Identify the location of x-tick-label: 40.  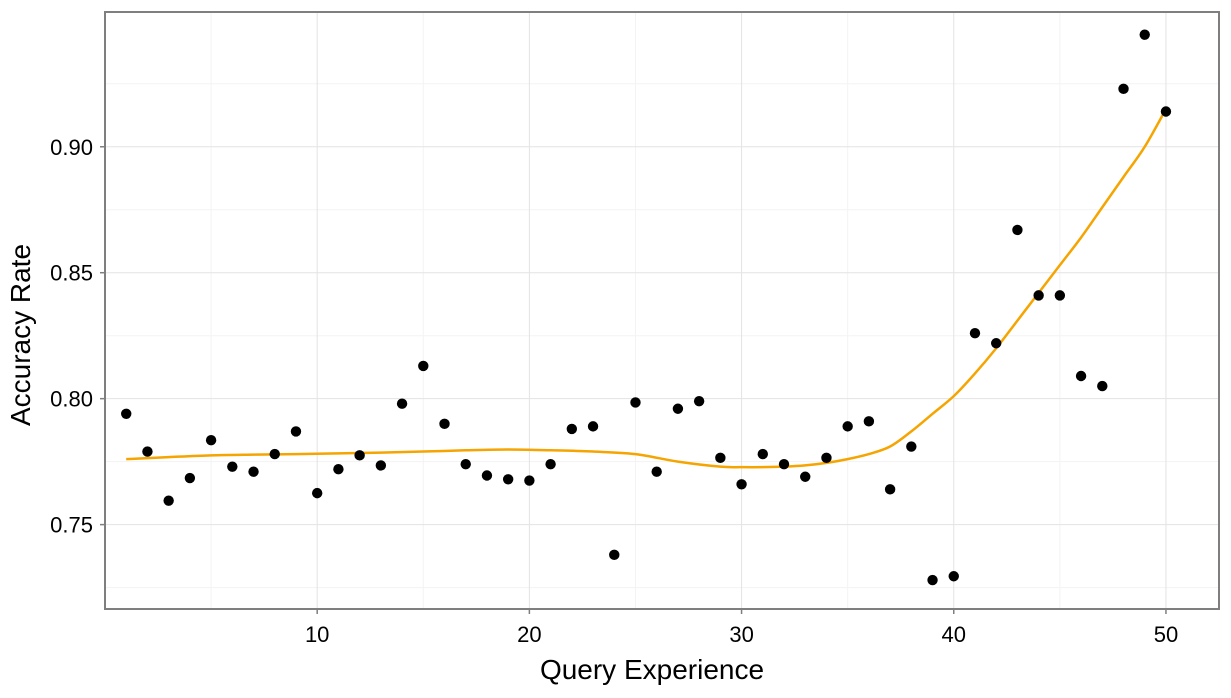
(954, 634).